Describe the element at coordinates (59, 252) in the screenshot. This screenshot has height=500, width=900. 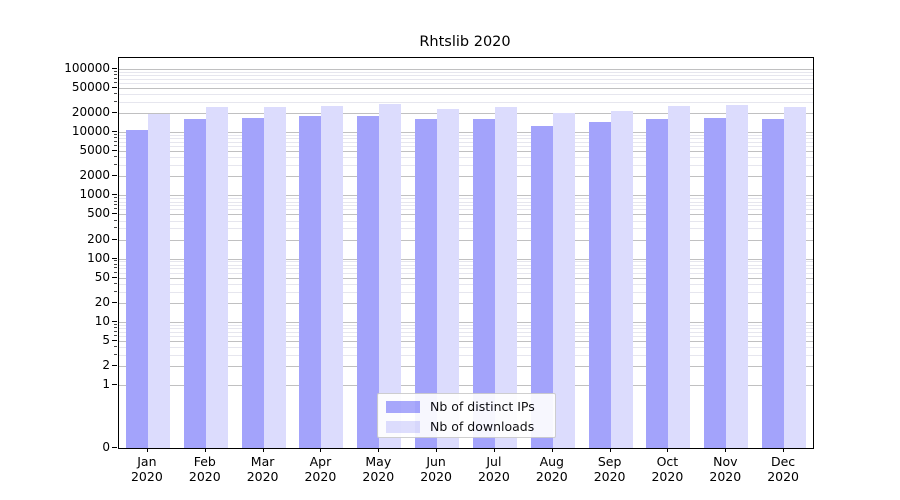
I see `y-axis-ticks` at that location.